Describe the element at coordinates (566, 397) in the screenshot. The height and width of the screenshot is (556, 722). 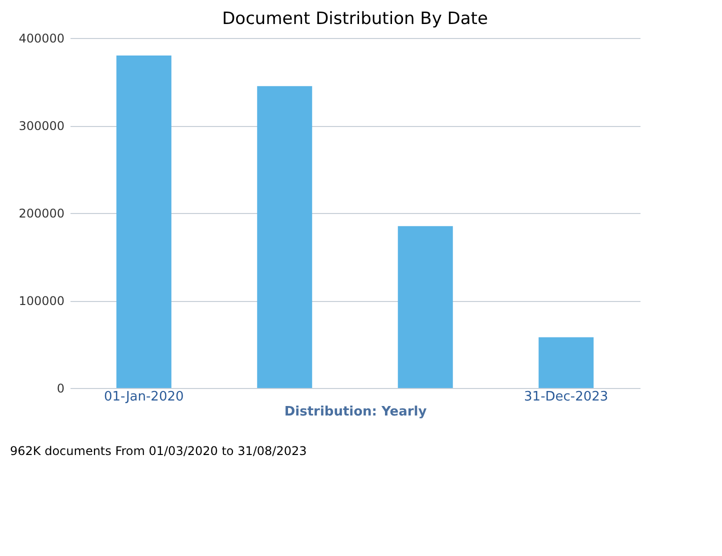
I see `x-tick-label: 31-Dec-2023` at that location.